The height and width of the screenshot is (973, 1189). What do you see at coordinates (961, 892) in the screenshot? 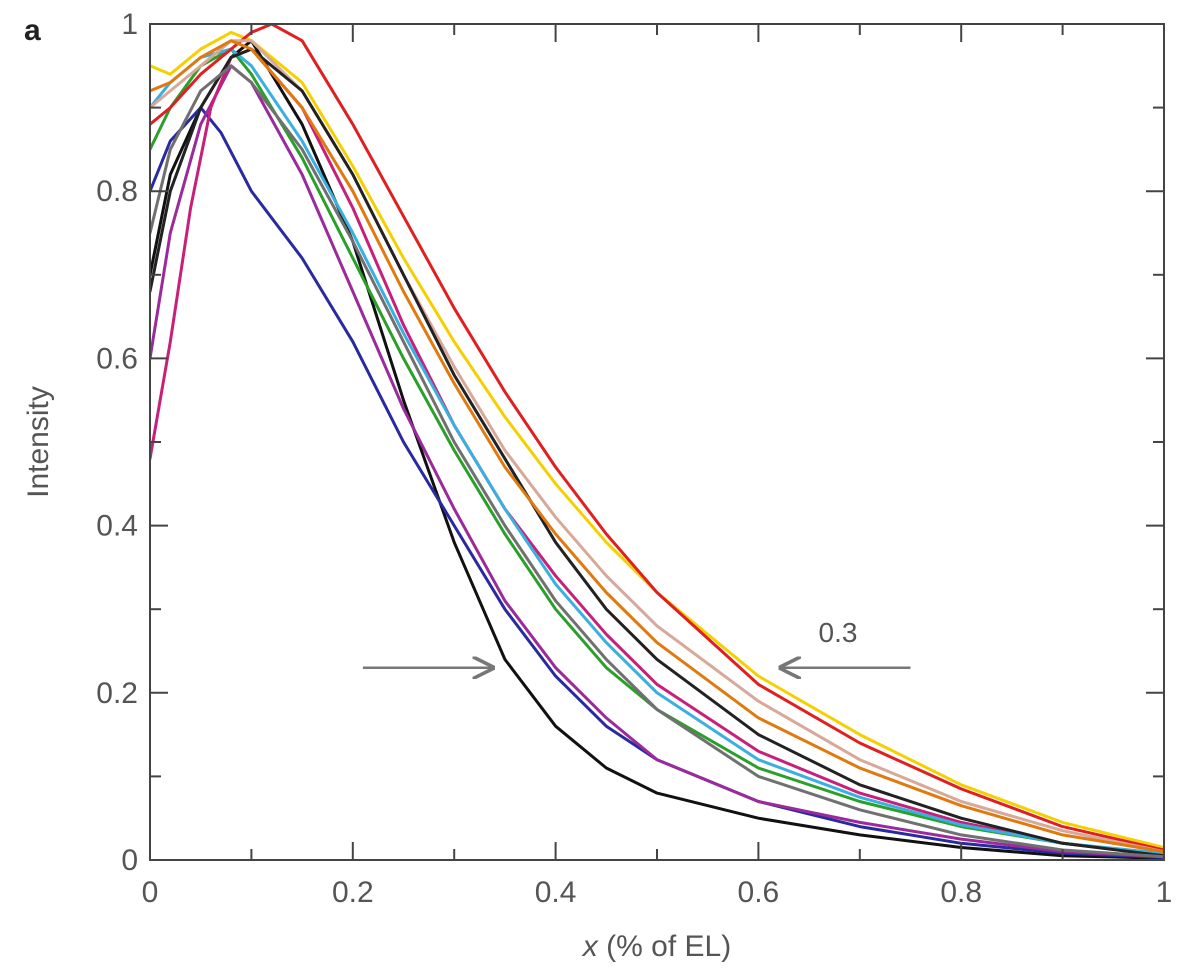
I see `x-tick-label: 0.8` at bounding box center [961, 892].